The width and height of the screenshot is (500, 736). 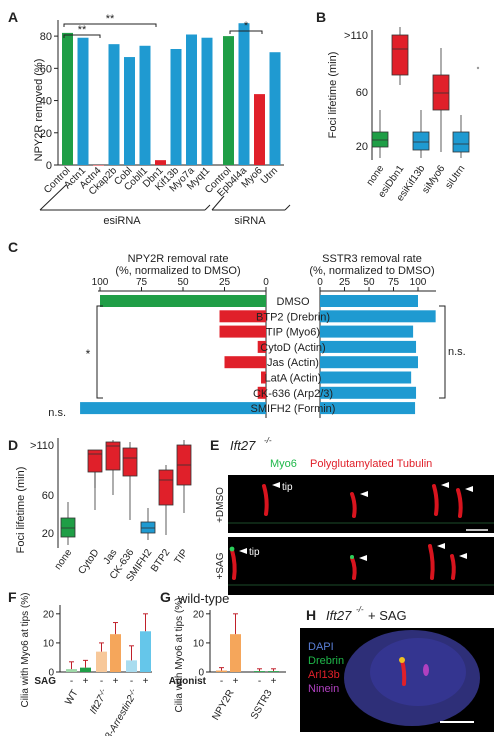 What do you see at coordinates (48, 496) in the screenshot?
I see `panel-d-ytick-mid: 60` at bounding box center [48, 496].